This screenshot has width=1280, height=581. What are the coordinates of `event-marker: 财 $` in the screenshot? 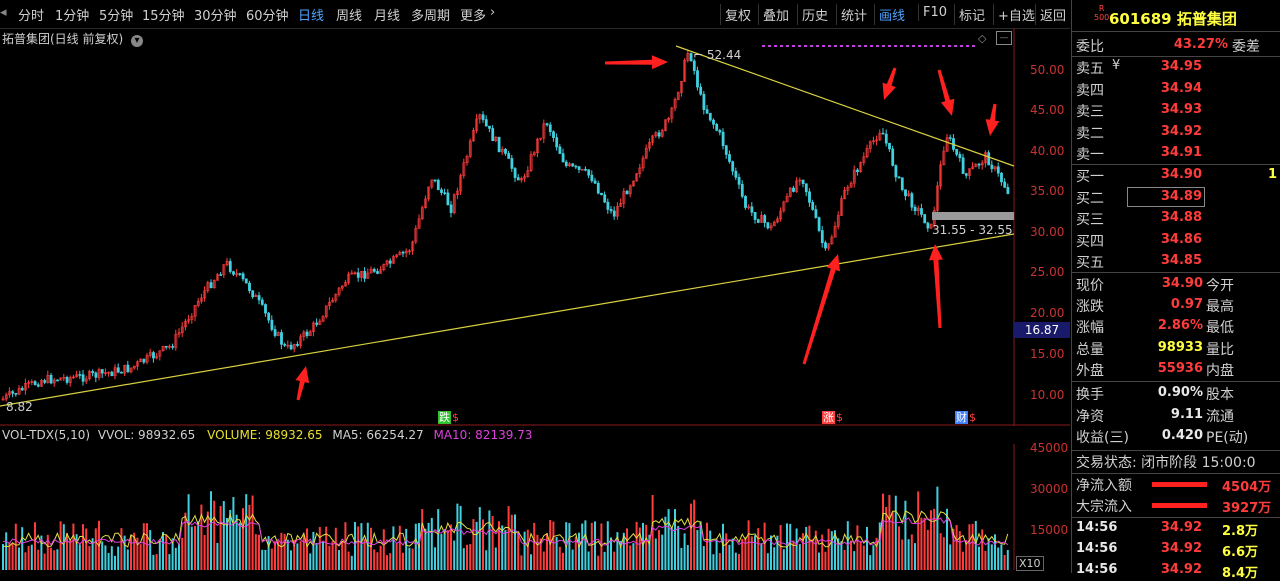 It's located at (965, 417).